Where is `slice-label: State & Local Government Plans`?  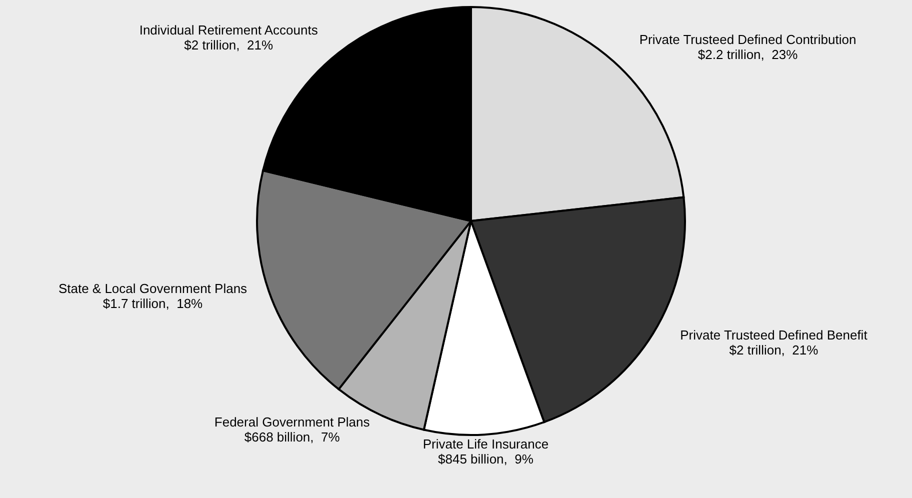 slice-label: State & Local Government Plans is located at coordinates (153, 288).